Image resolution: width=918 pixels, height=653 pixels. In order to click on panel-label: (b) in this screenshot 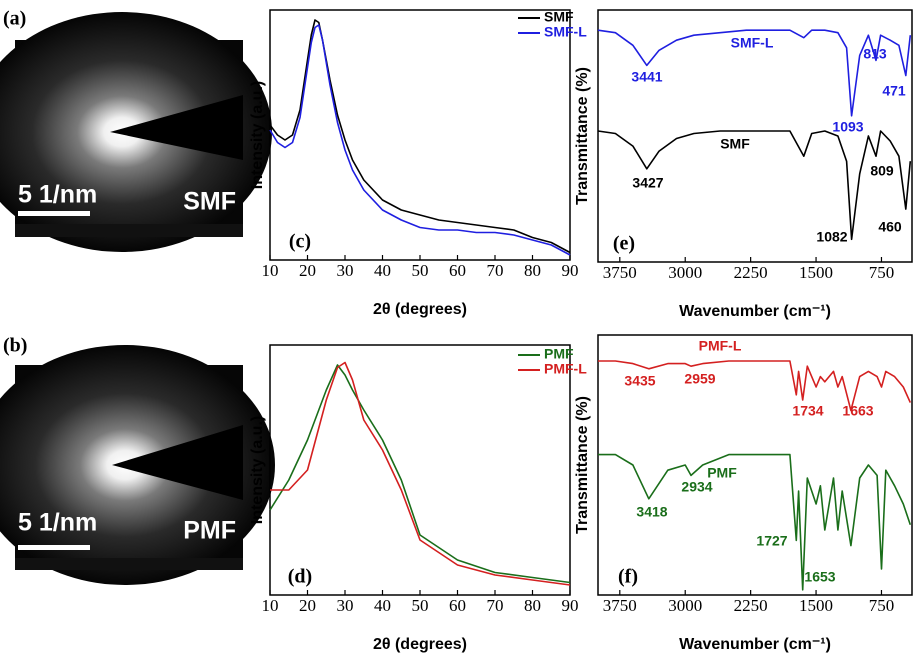, I will do `click(15, 346)`.